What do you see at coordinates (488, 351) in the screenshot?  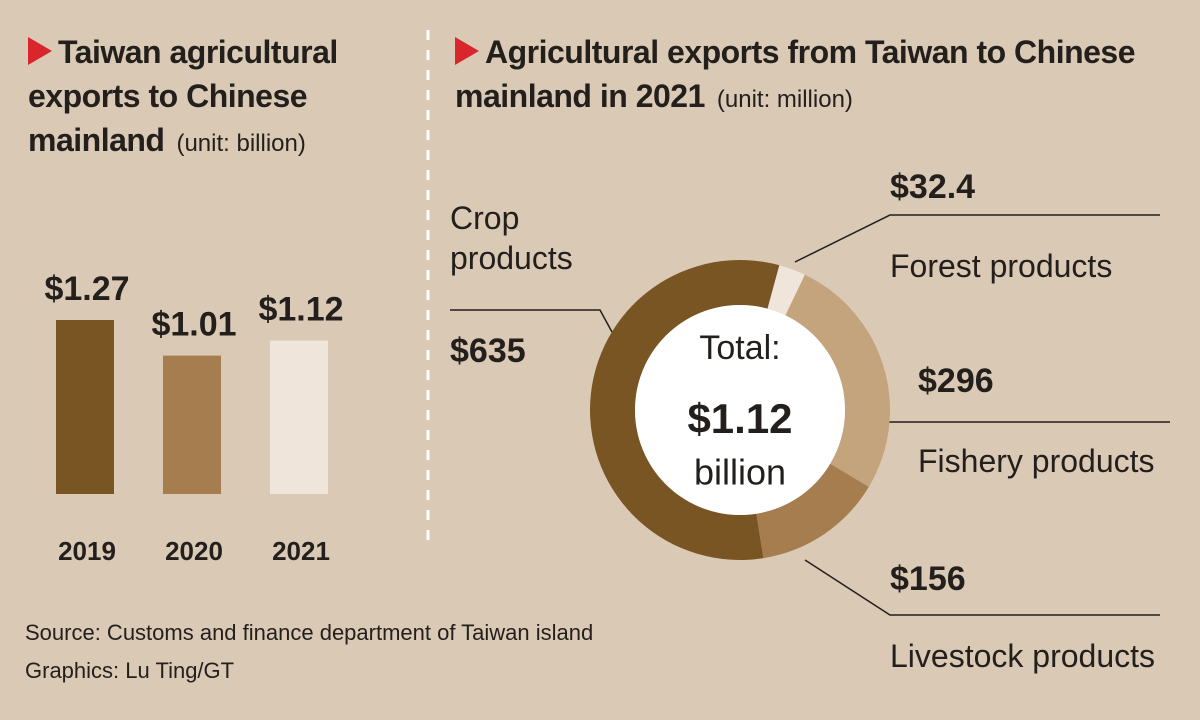 I see `value-label: $635` at bounding box center [488, 351].